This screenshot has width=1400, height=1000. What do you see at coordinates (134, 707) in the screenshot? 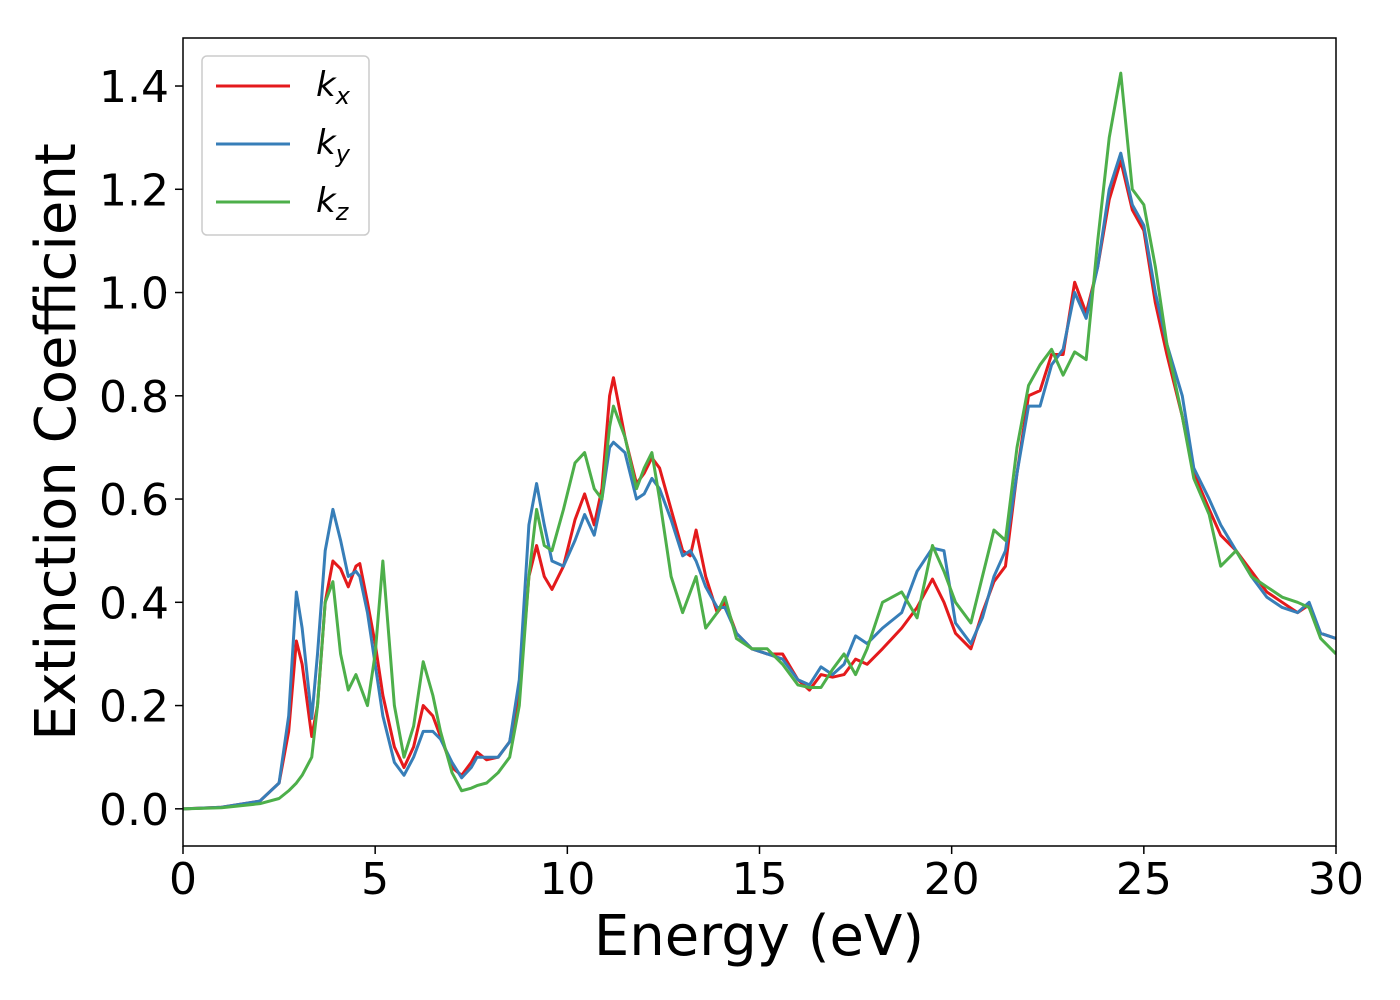
I see `y-tick-label: 0.2` at bounding box center [134, 707].